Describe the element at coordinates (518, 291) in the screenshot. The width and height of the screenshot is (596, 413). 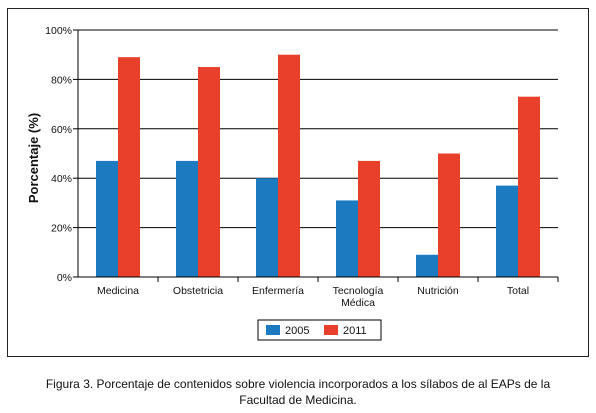
I see `x-tick-label: Total` at that location.